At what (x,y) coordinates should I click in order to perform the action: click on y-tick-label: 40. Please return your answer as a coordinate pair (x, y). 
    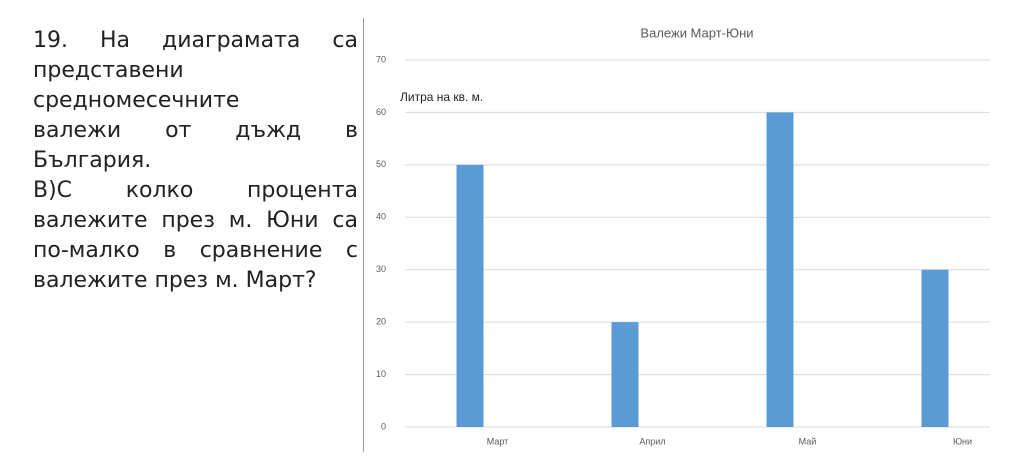
    Looking at the image, I should click on (381, 217).